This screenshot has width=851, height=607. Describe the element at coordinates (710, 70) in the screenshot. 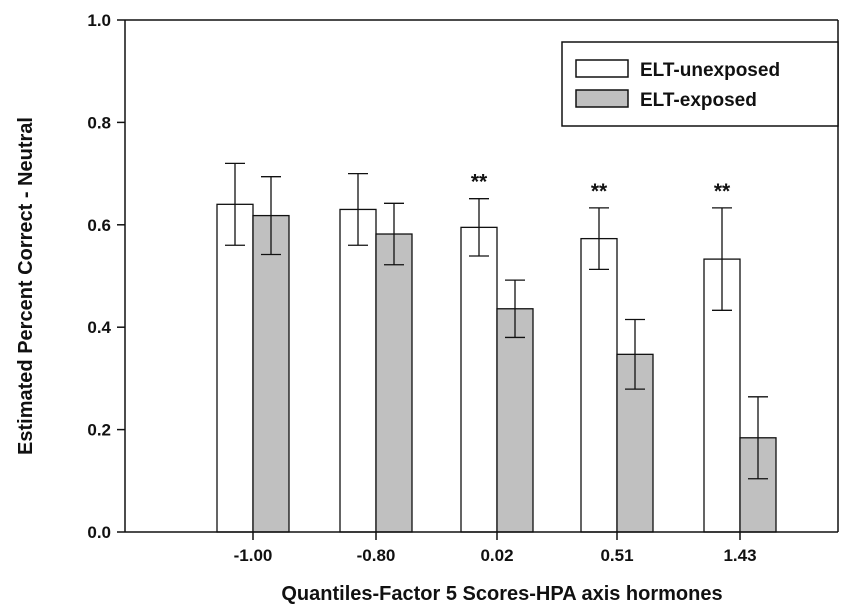

I see `legend-label-unexposed: ELT-unexposed` at that location.